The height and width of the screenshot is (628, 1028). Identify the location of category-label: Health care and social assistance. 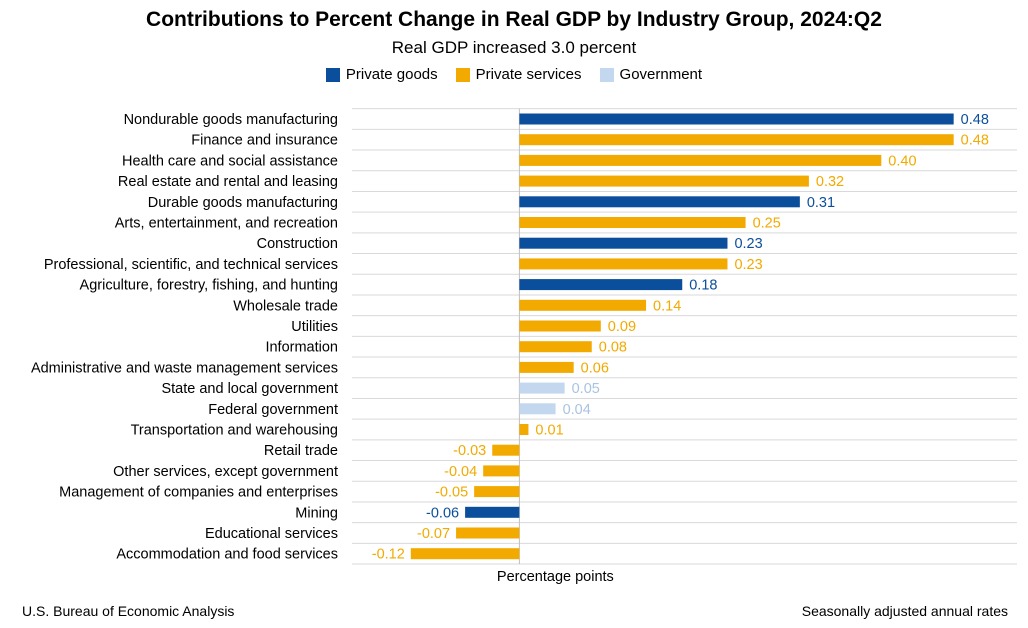
(230, 161).